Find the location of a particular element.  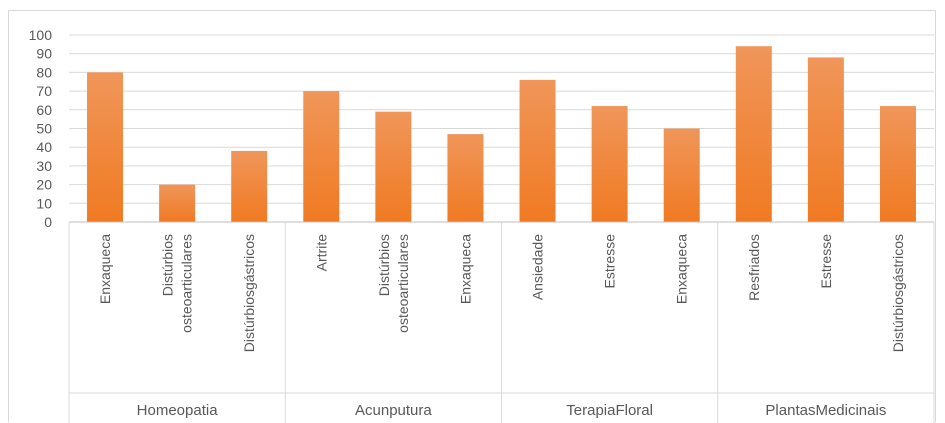

y-tick-label: 70 is located at coordinates (44, 91).